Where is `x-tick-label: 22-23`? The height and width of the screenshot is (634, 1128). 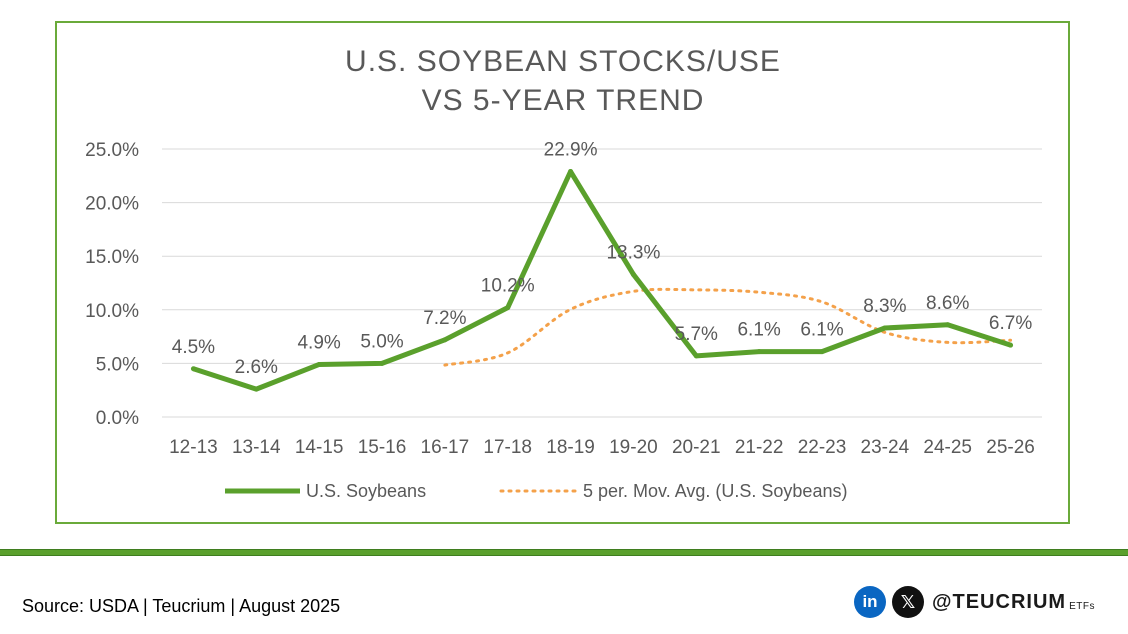
x-tick-label: 22-23 is located at coordinates (822, 447).